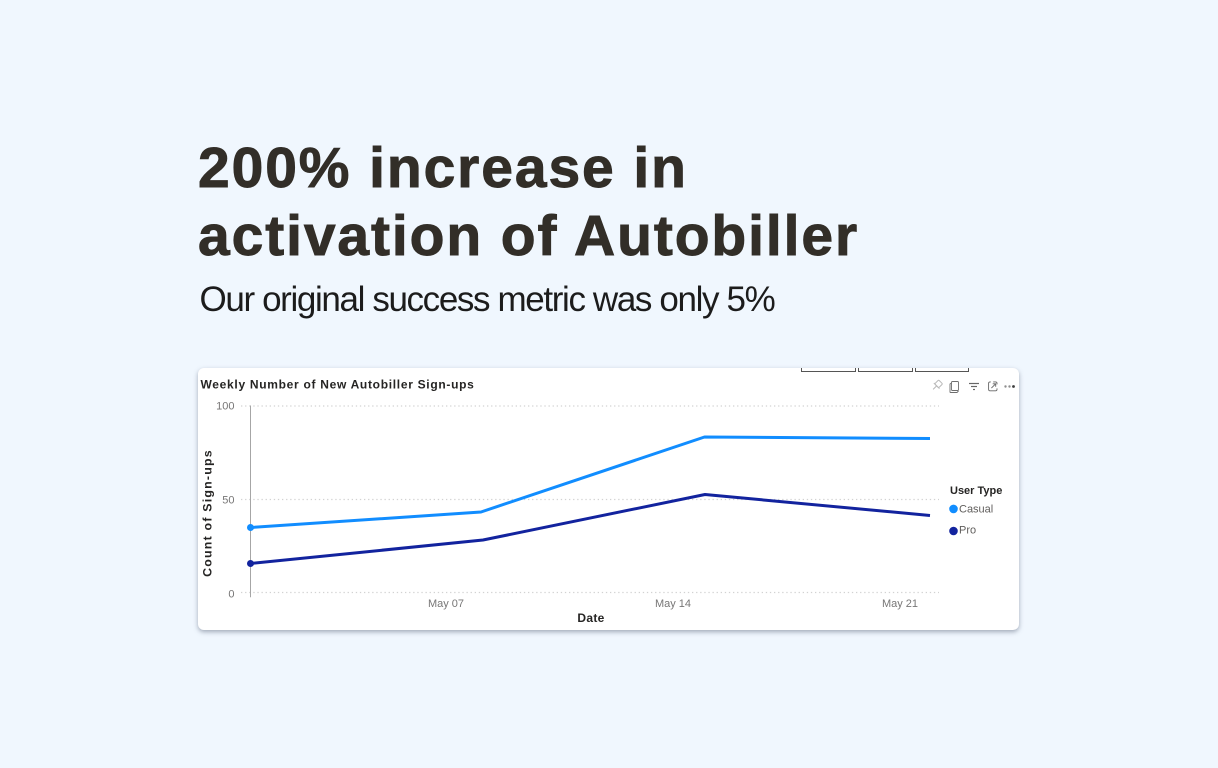  I want to click on svg-text: Casual, so click(976, 509).